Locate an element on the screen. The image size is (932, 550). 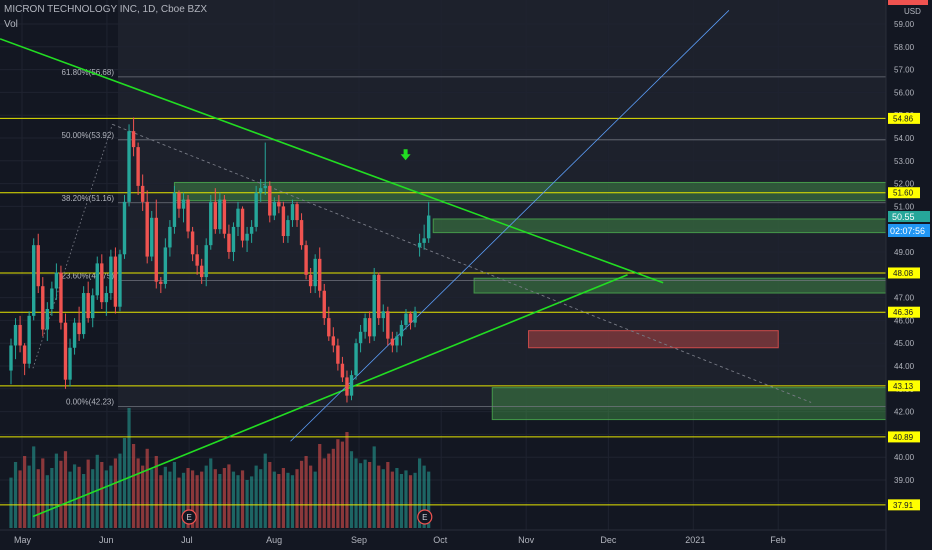
time-tick-label: Jul is located at coordinates (187, 540).